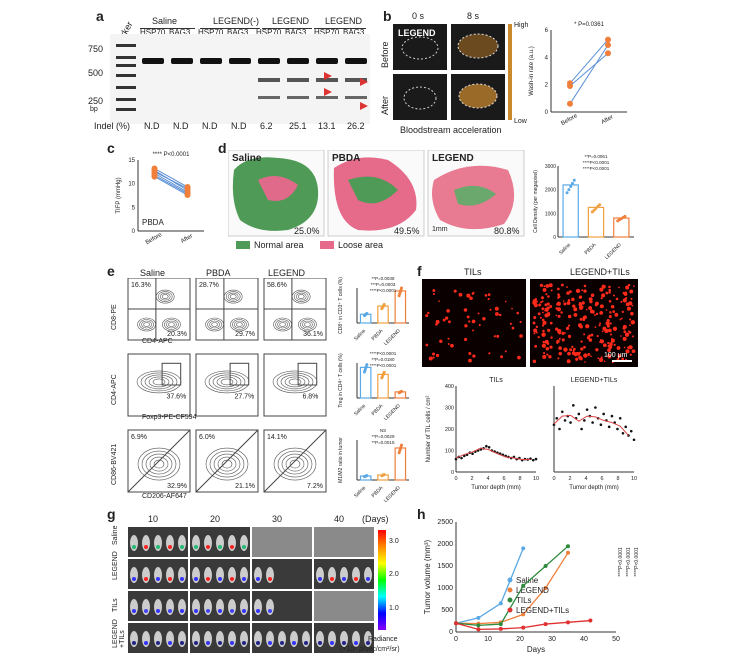 The image size is (756, 667). What do you see at coordinates (449, 430) in the screenshot?
I see `f1-ytick-2: 200` at bounding box center [449, 430].